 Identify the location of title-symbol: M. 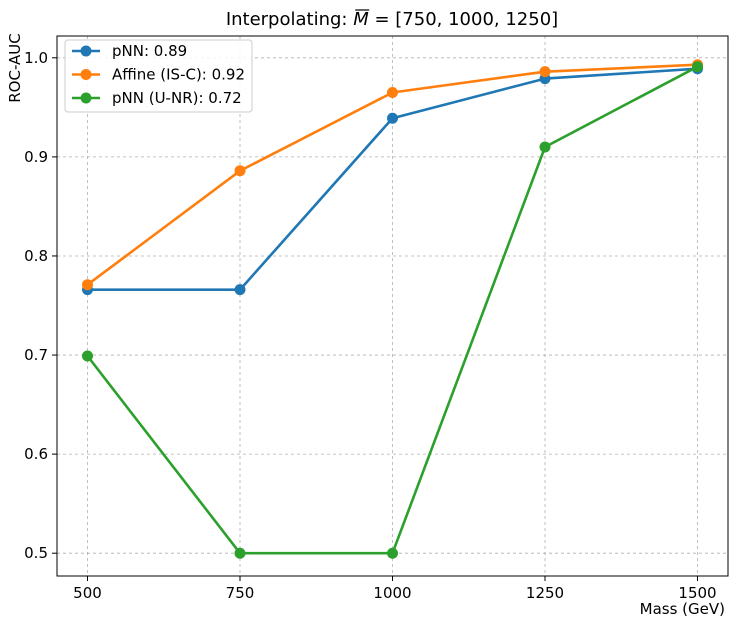
(361, 19).